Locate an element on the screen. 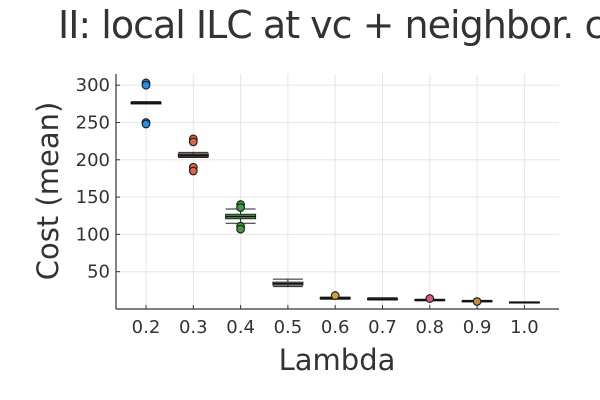 The height and width of the screenshot is (400, 600). x-tick-label: 0.8 is located at coordinates (429, 327).